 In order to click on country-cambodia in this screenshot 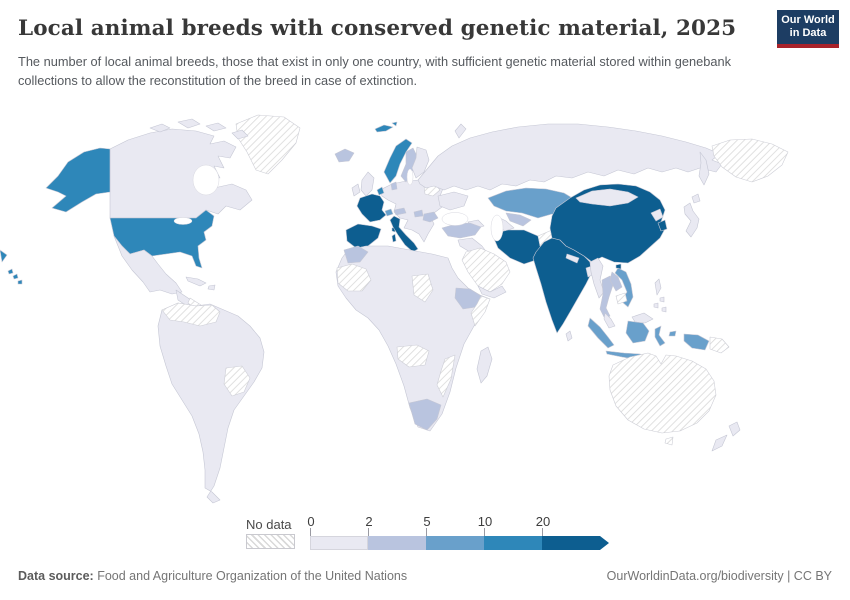, I will do `click(621, 298)`.